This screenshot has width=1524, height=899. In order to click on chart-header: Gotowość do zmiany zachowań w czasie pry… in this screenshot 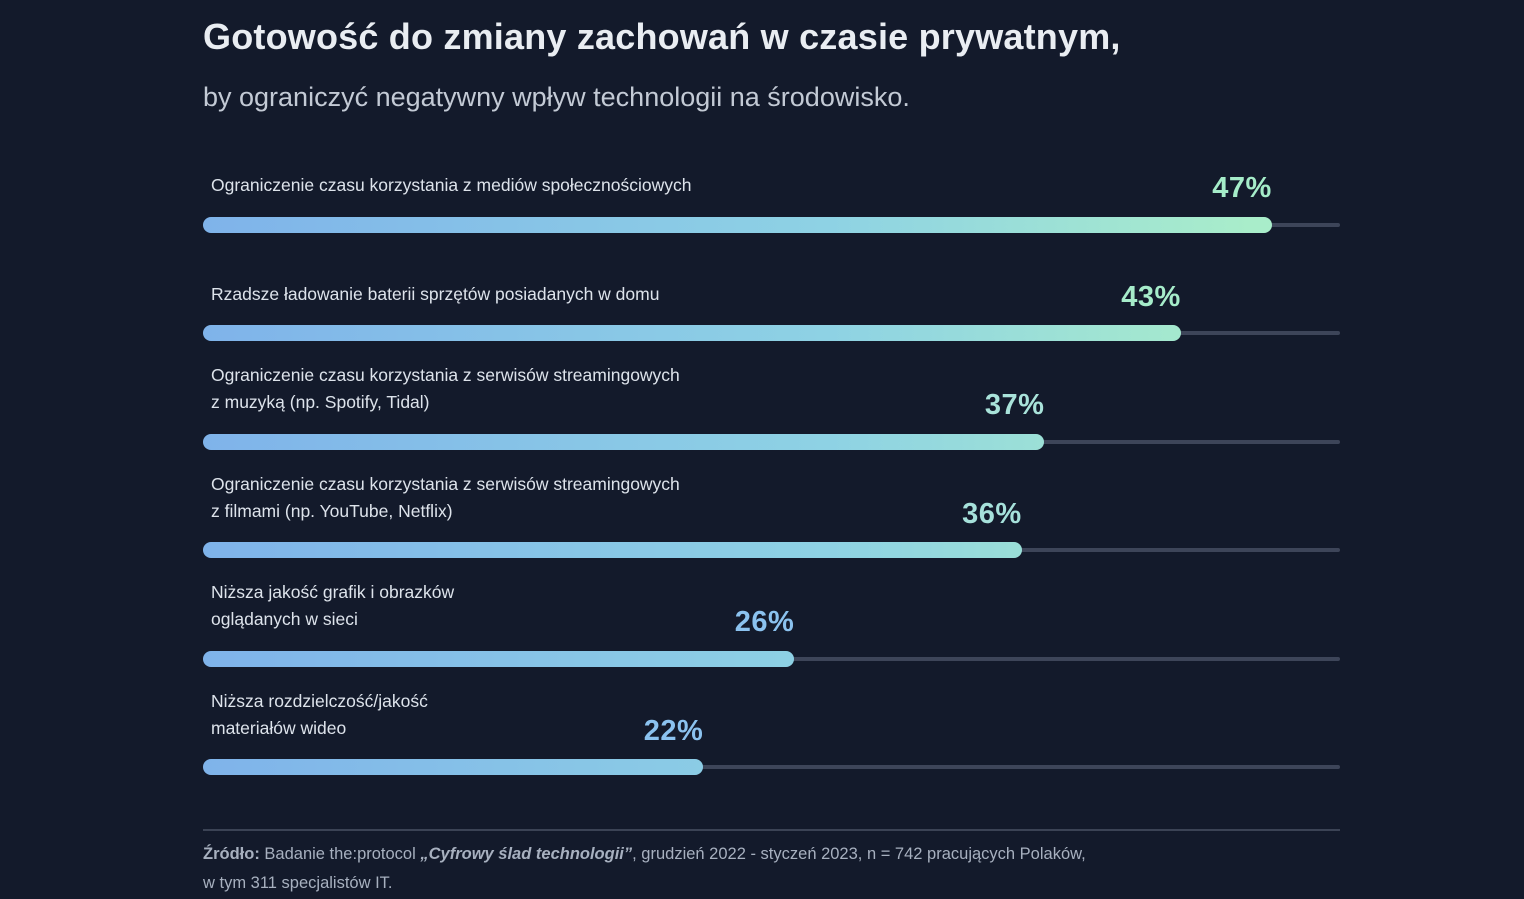, I will do `click(771, 57)`.